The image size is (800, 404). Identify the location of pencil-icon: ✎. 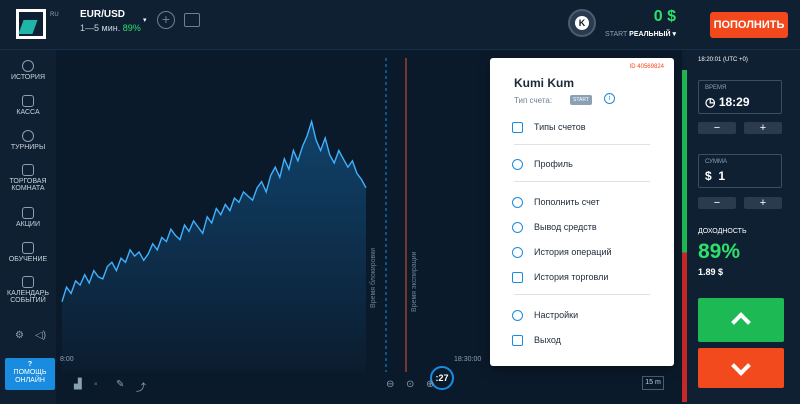
(120, 384).